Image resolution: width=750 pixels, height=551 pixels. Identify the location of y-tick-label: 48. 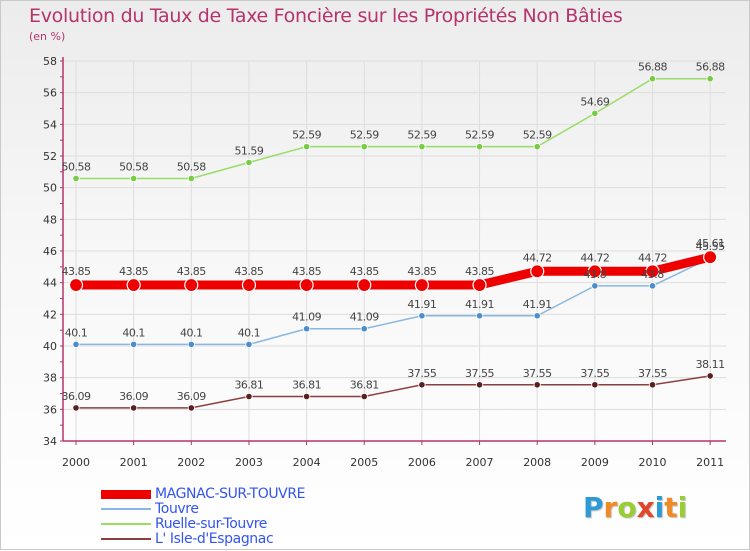
(50, 219).